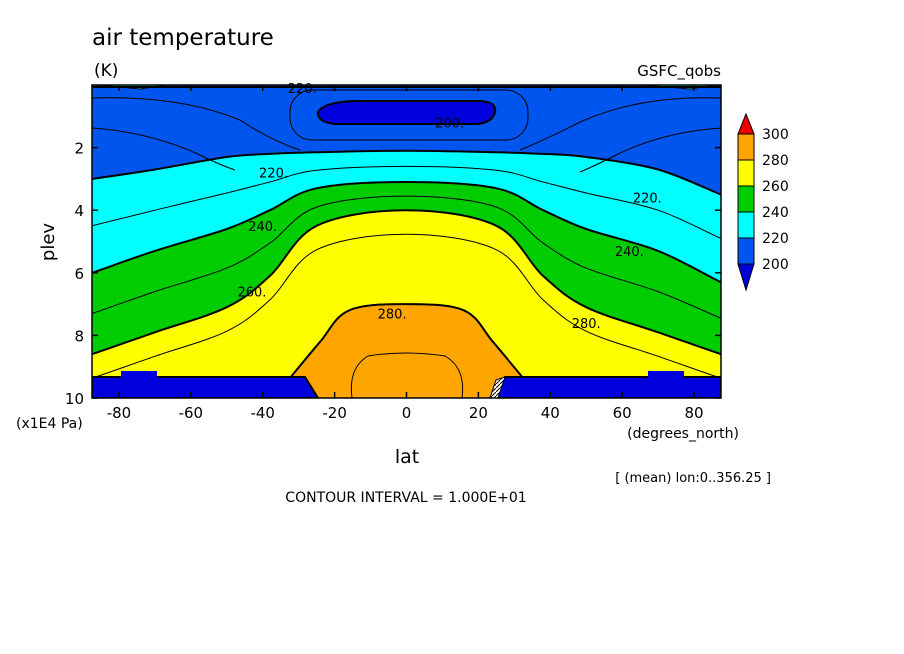 This screenshot has width=904, height=654. I want to click on x-axis-label: lat, so click(407, 457).